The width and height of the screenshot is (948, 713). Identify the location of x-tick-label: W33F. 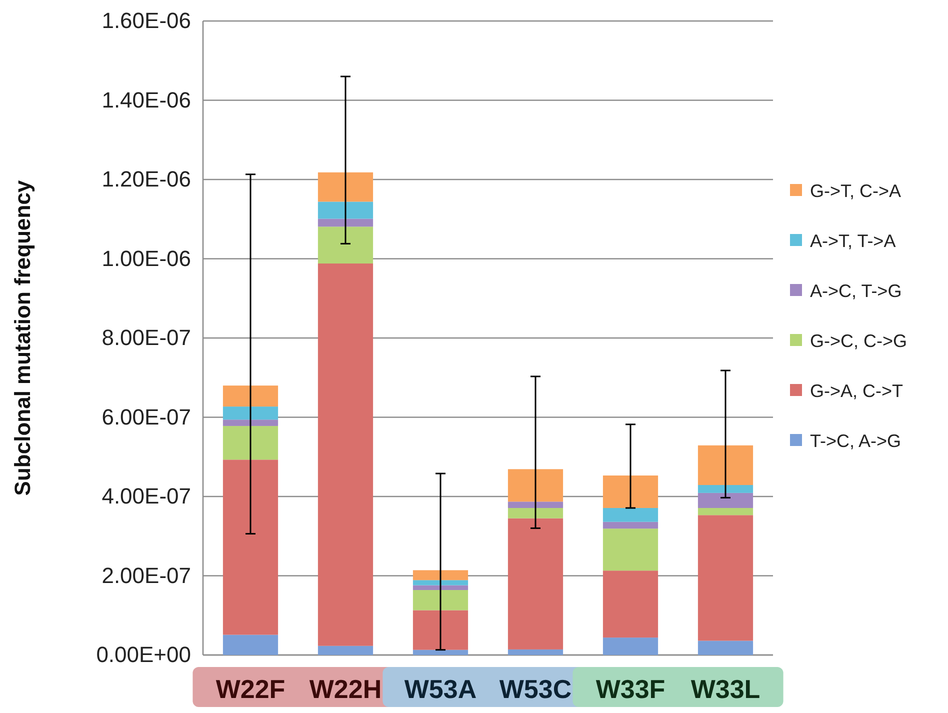
(631, 689).